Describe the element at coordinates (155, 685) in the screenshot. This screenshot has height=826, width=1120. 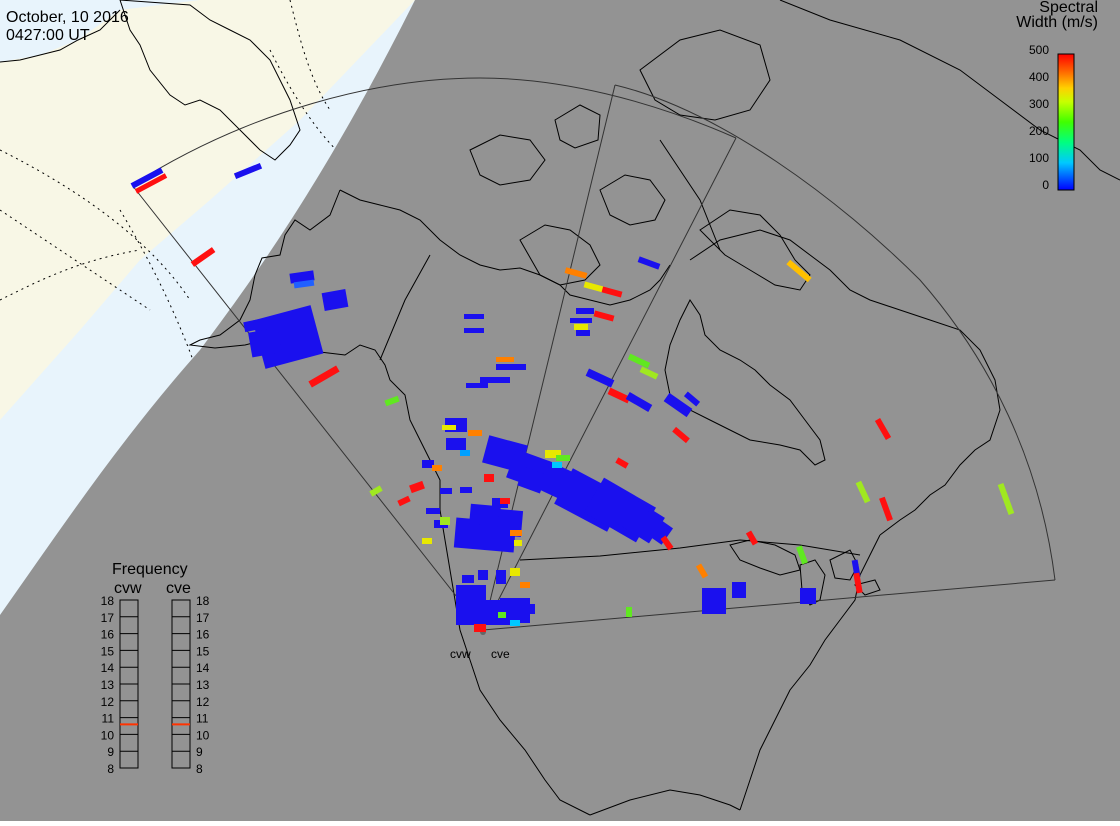
I see `frequency-ticks: 18 18 17 17 16 16 15 15 14 14 13 13 12 12 11 11 10 10 9 9 8 8` at that location.